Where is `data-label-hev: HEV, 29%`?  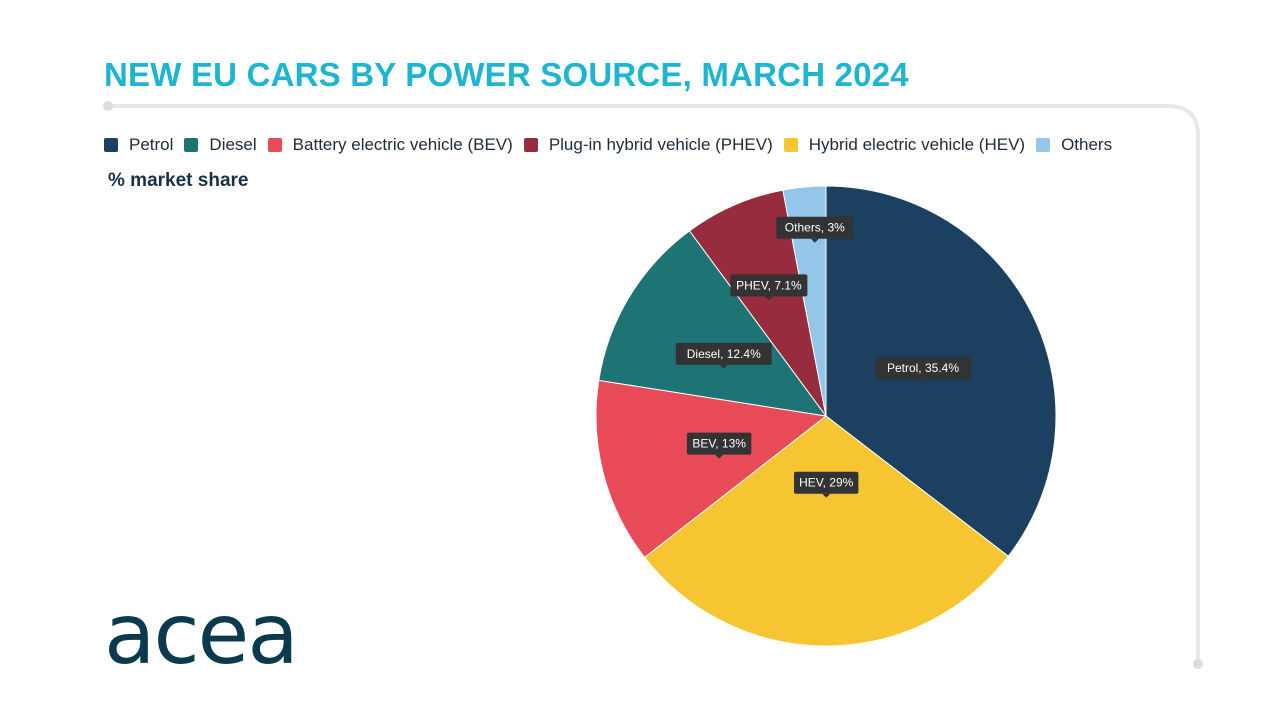 data-label-hev: HEV, 29% is located at coordinates (826, 484).